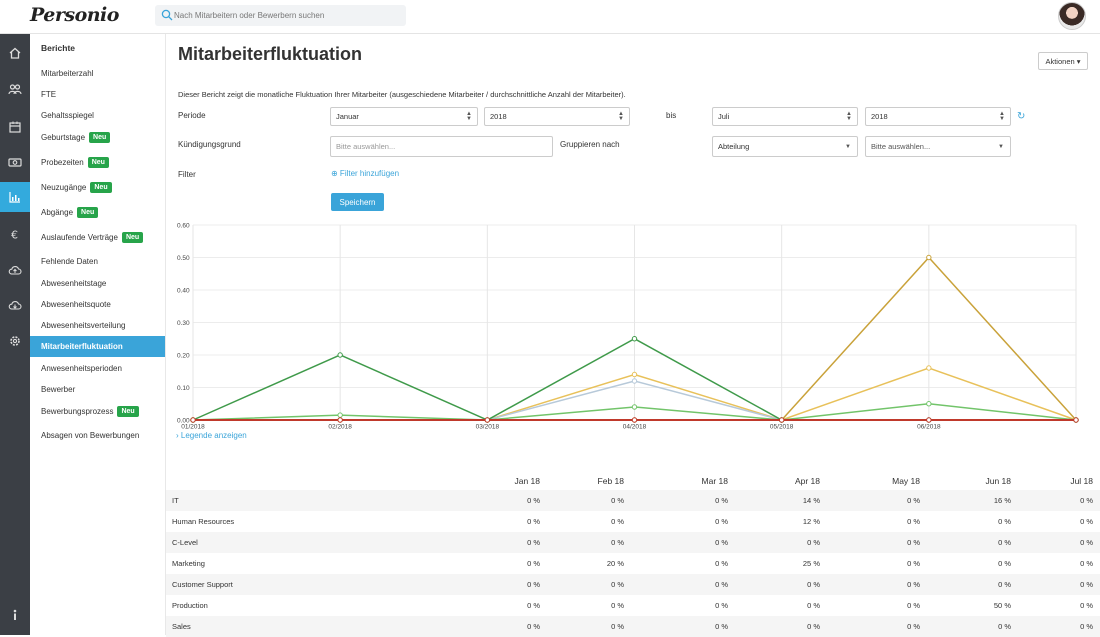 Image resolution: width=1100 pixels, height=637 pixels. Describe the element at coordinates (15, 89) in the screenshot. I see `people-icon` at that location.